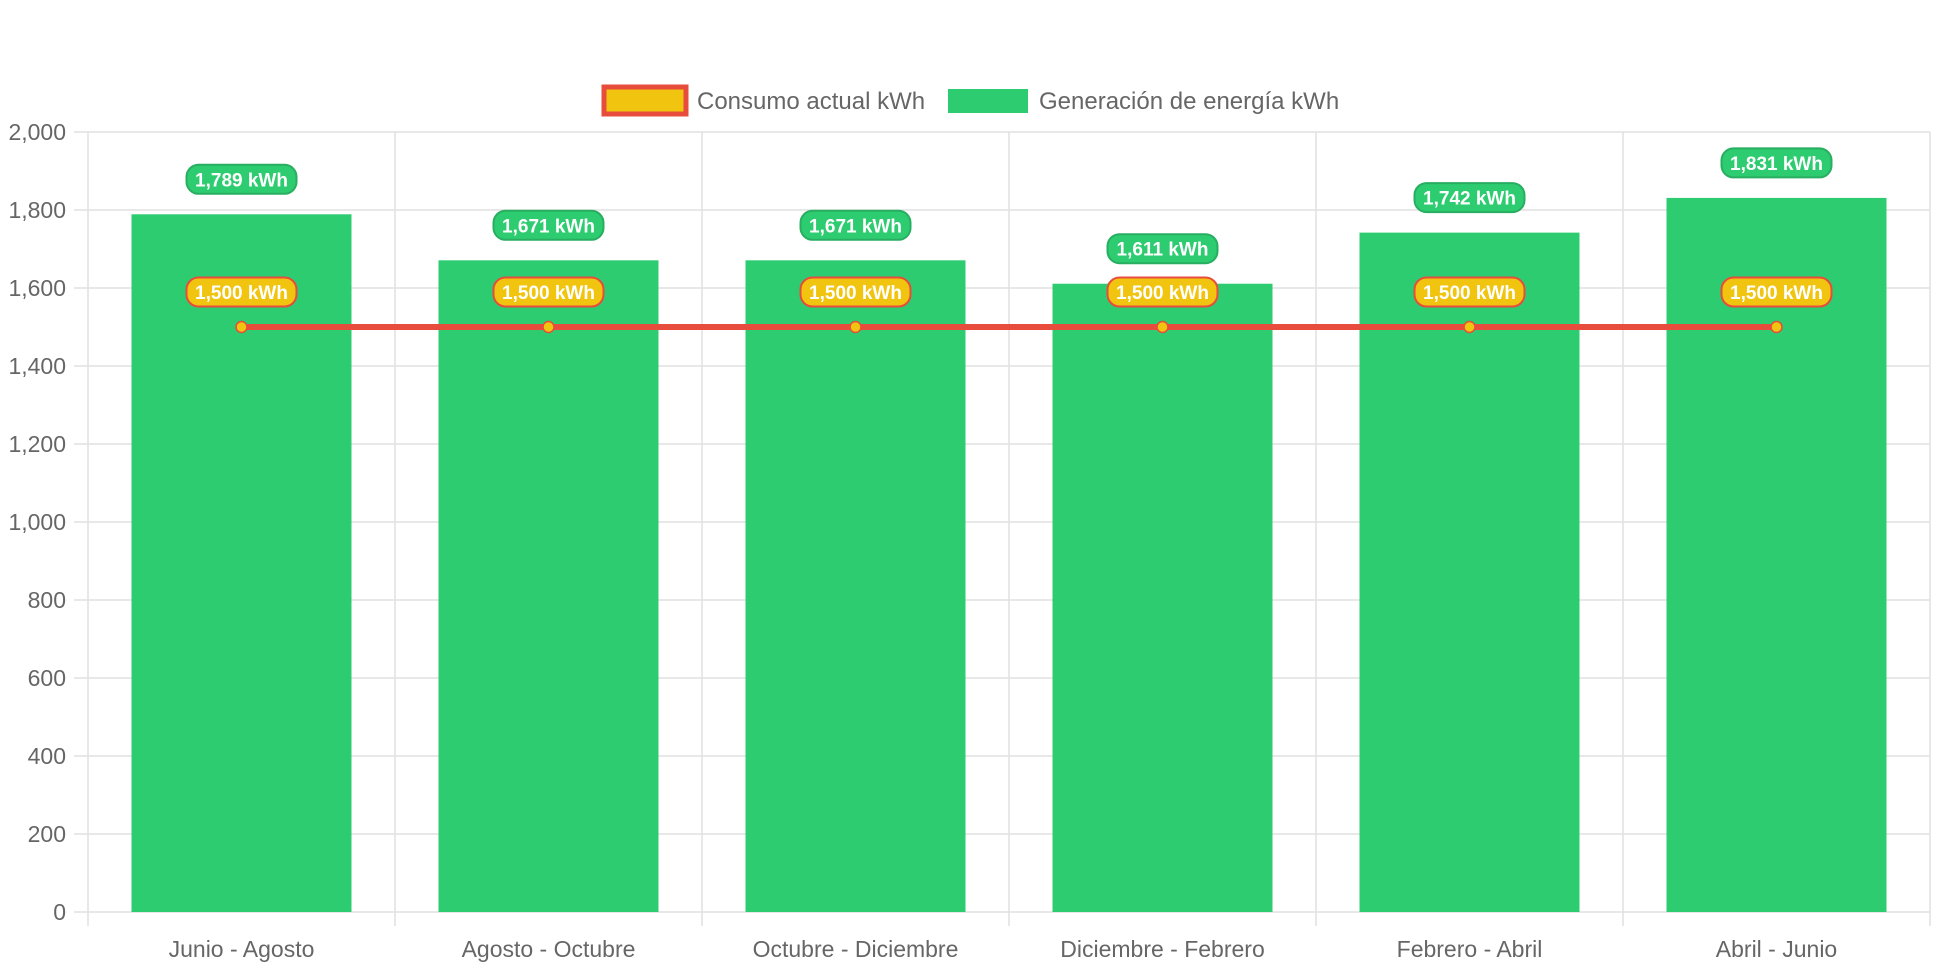 The width and height of the screenshot is (1942, 975). I want to click on legend-label-generation: Generación de energía kWh, so click(1189, 101).